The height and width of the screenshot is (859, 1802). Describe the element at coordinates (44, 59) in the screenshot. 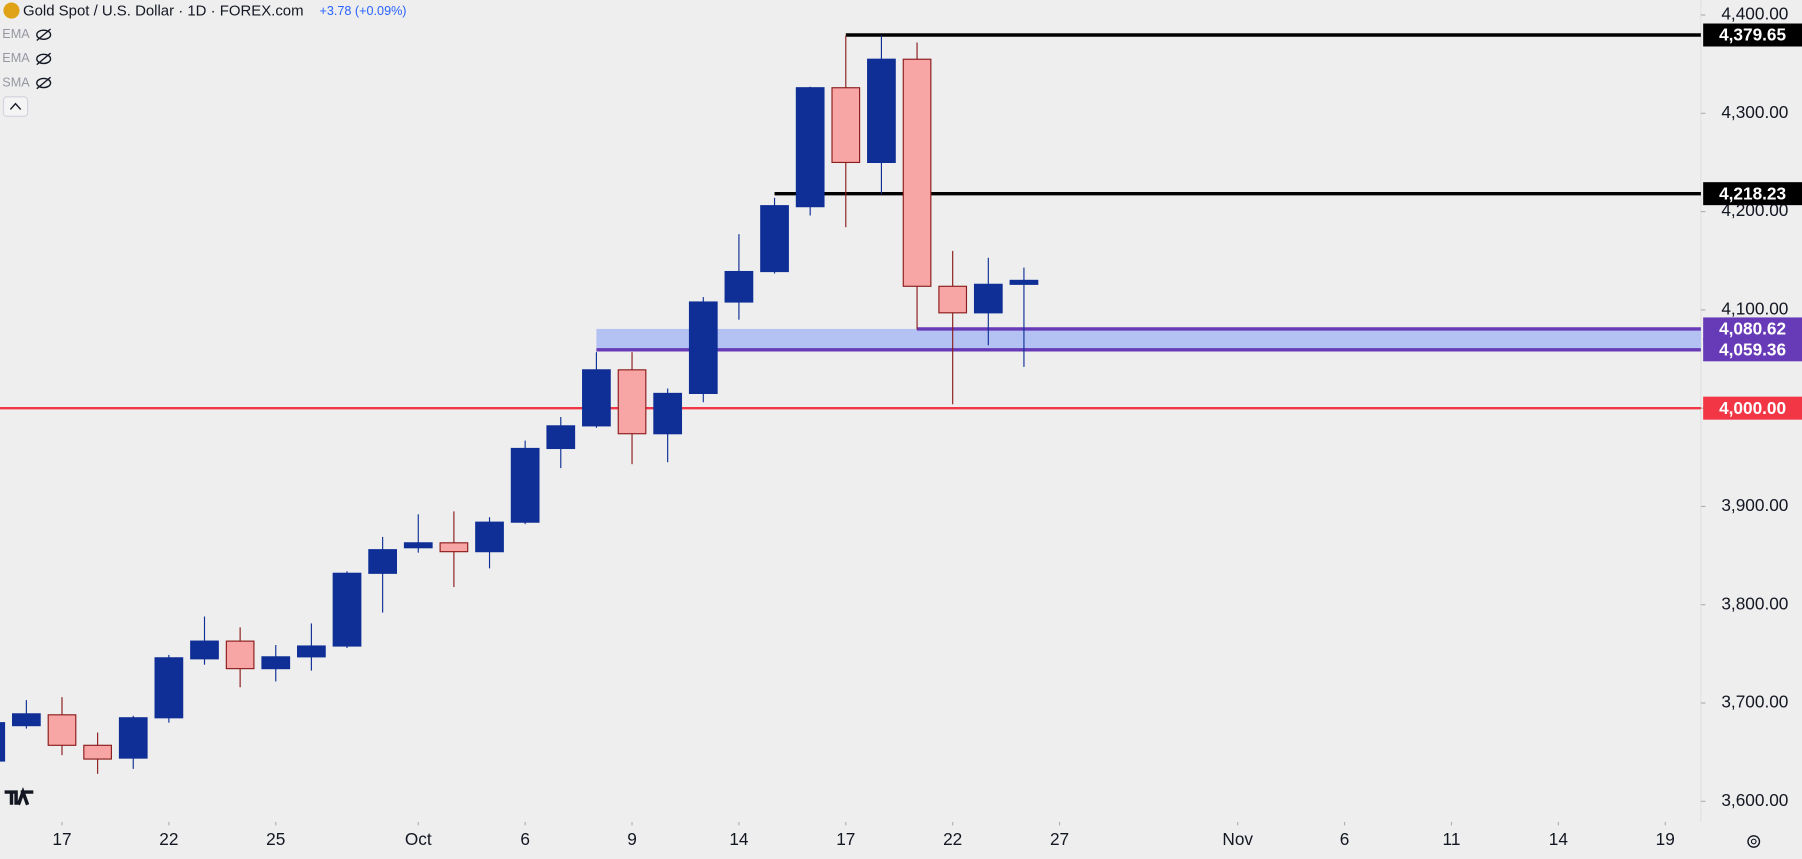

I see `visibility-icons` at that location.